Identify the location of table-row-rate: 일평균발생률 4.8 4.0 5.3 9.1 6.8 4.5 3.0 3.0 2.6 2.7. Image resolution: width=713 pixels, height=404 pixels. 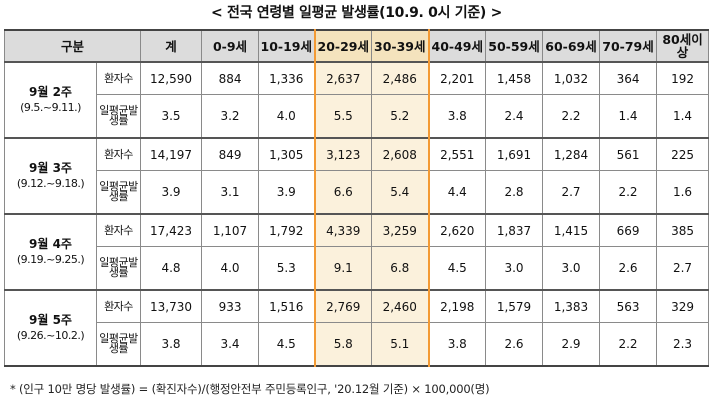
(357, 268).